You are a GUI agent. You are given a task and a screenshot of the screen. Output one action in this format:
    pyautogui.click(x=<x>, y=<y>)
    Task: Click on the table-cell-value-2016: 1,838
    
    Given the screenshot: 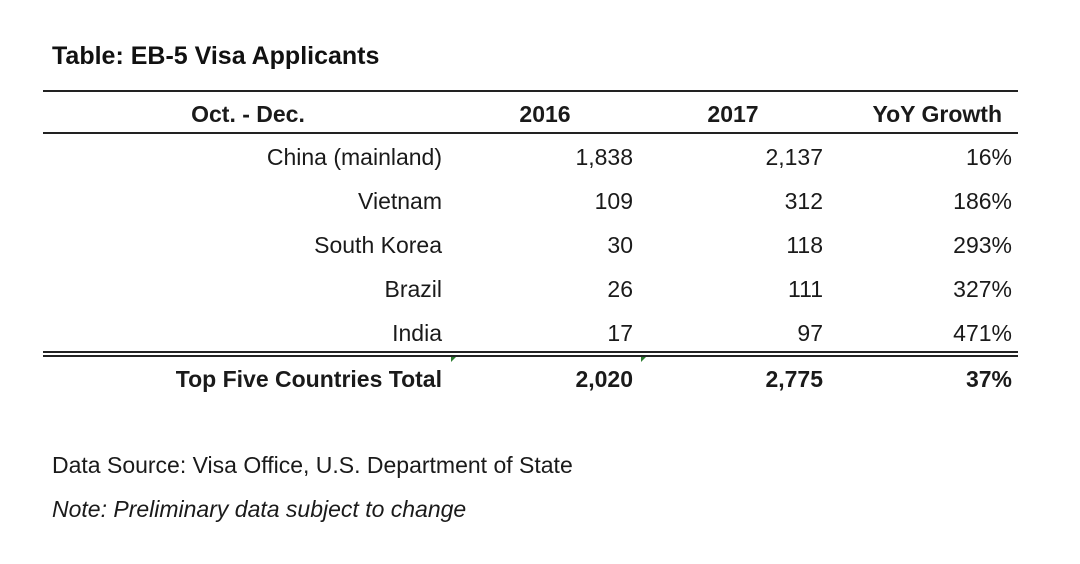 What is the action you would take?
    pyautogui.click(x=604, y=157)
    